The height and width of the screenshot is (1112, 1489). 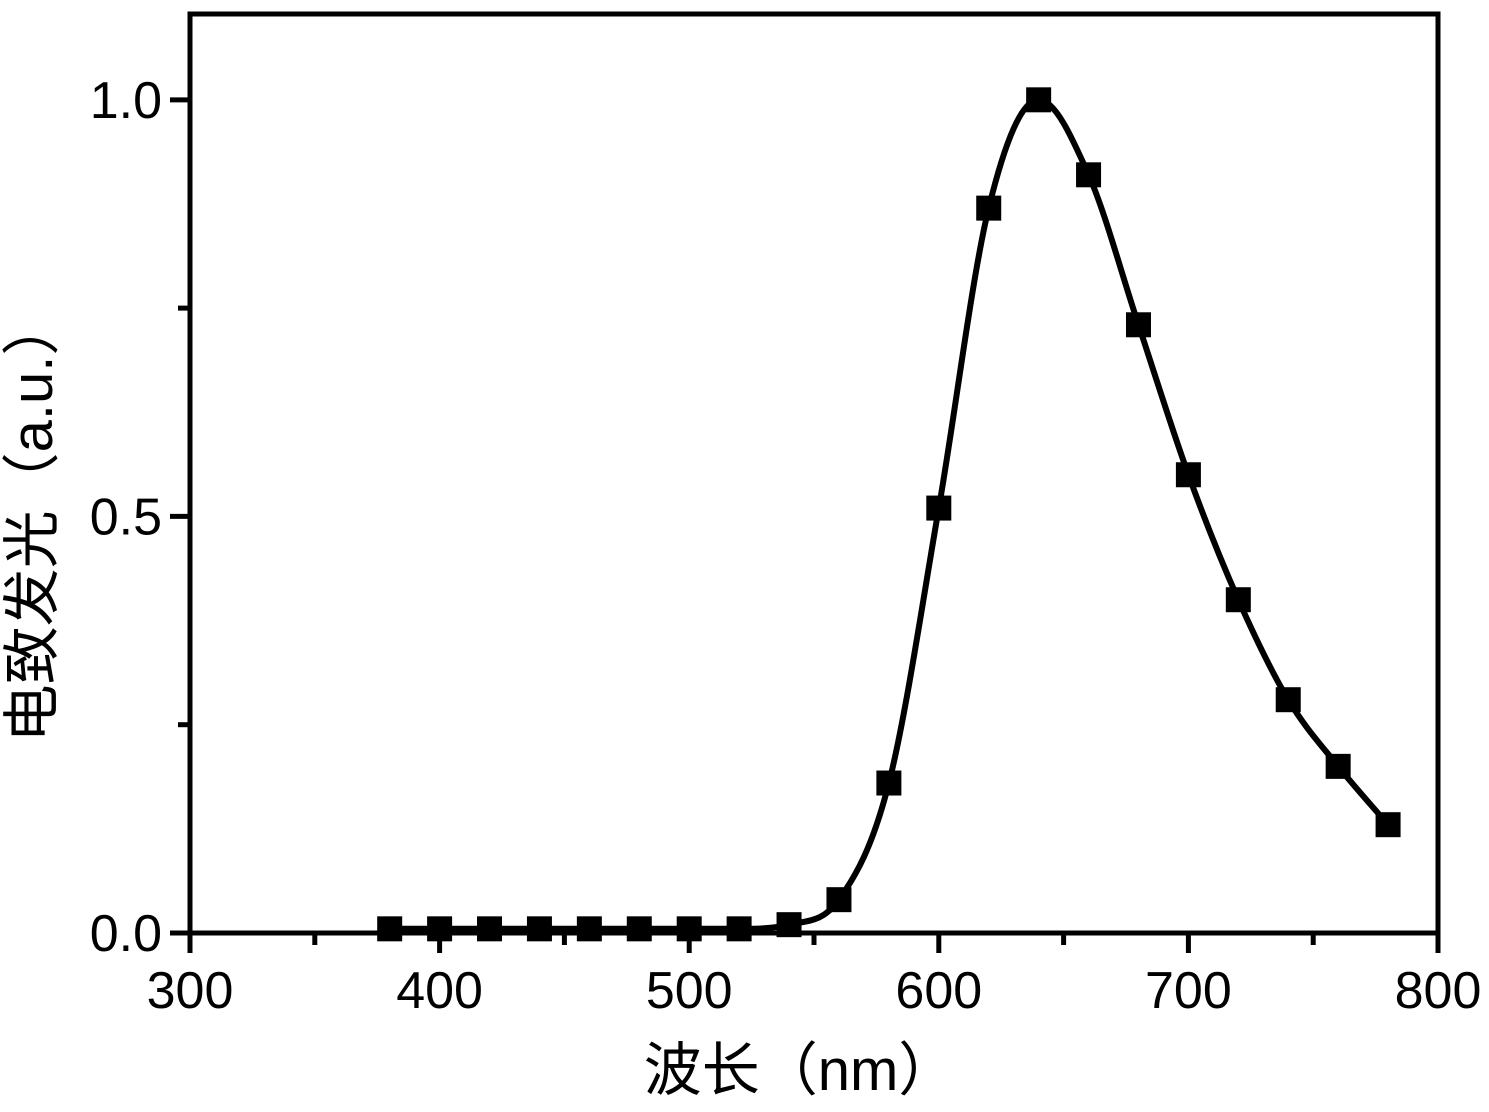 I want to click on x-tick-label: 500, so click(x=689, y=991).